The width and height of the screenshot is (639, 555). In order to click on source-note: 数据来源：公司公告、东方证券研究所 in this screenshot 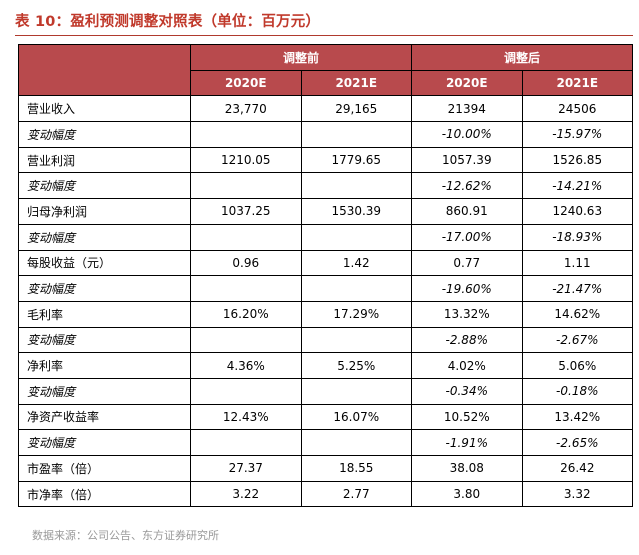, I will do `click(125, 535)`.